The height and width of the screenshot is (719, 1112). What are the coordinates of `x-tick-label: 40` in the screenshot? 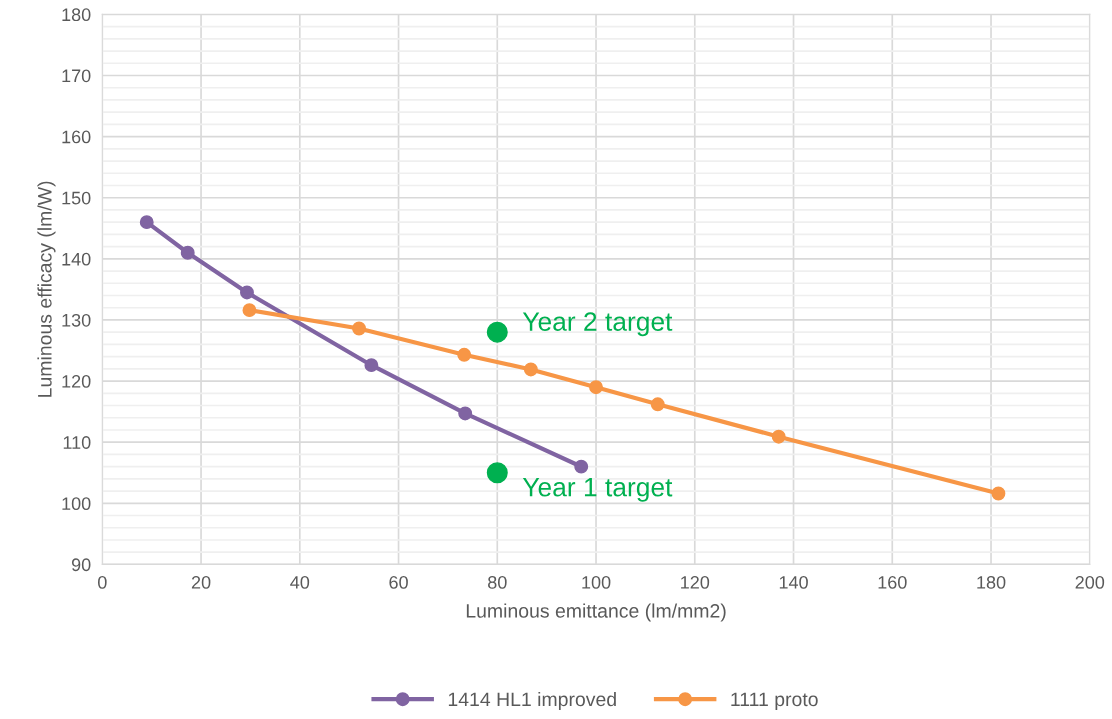 It's located at (300, 582).